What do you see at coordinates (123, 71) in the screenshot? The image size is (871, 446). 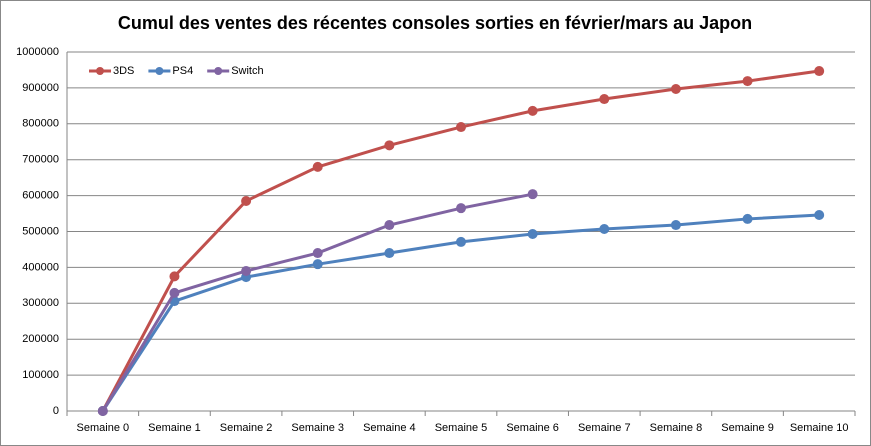 I see `legend-label: 3DS` at bounding box center [123, 71].